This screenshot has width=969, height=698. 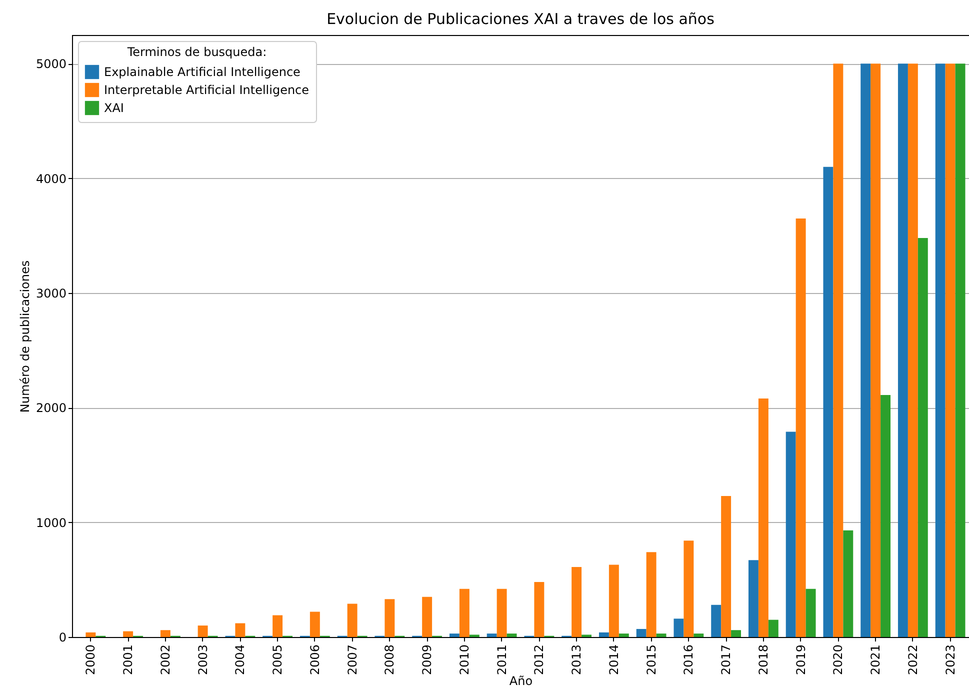 What do you see at coordinates (51, 408) in the screenshot?
I see `y-tick-label: 2000` at bounding box center [51, 408].